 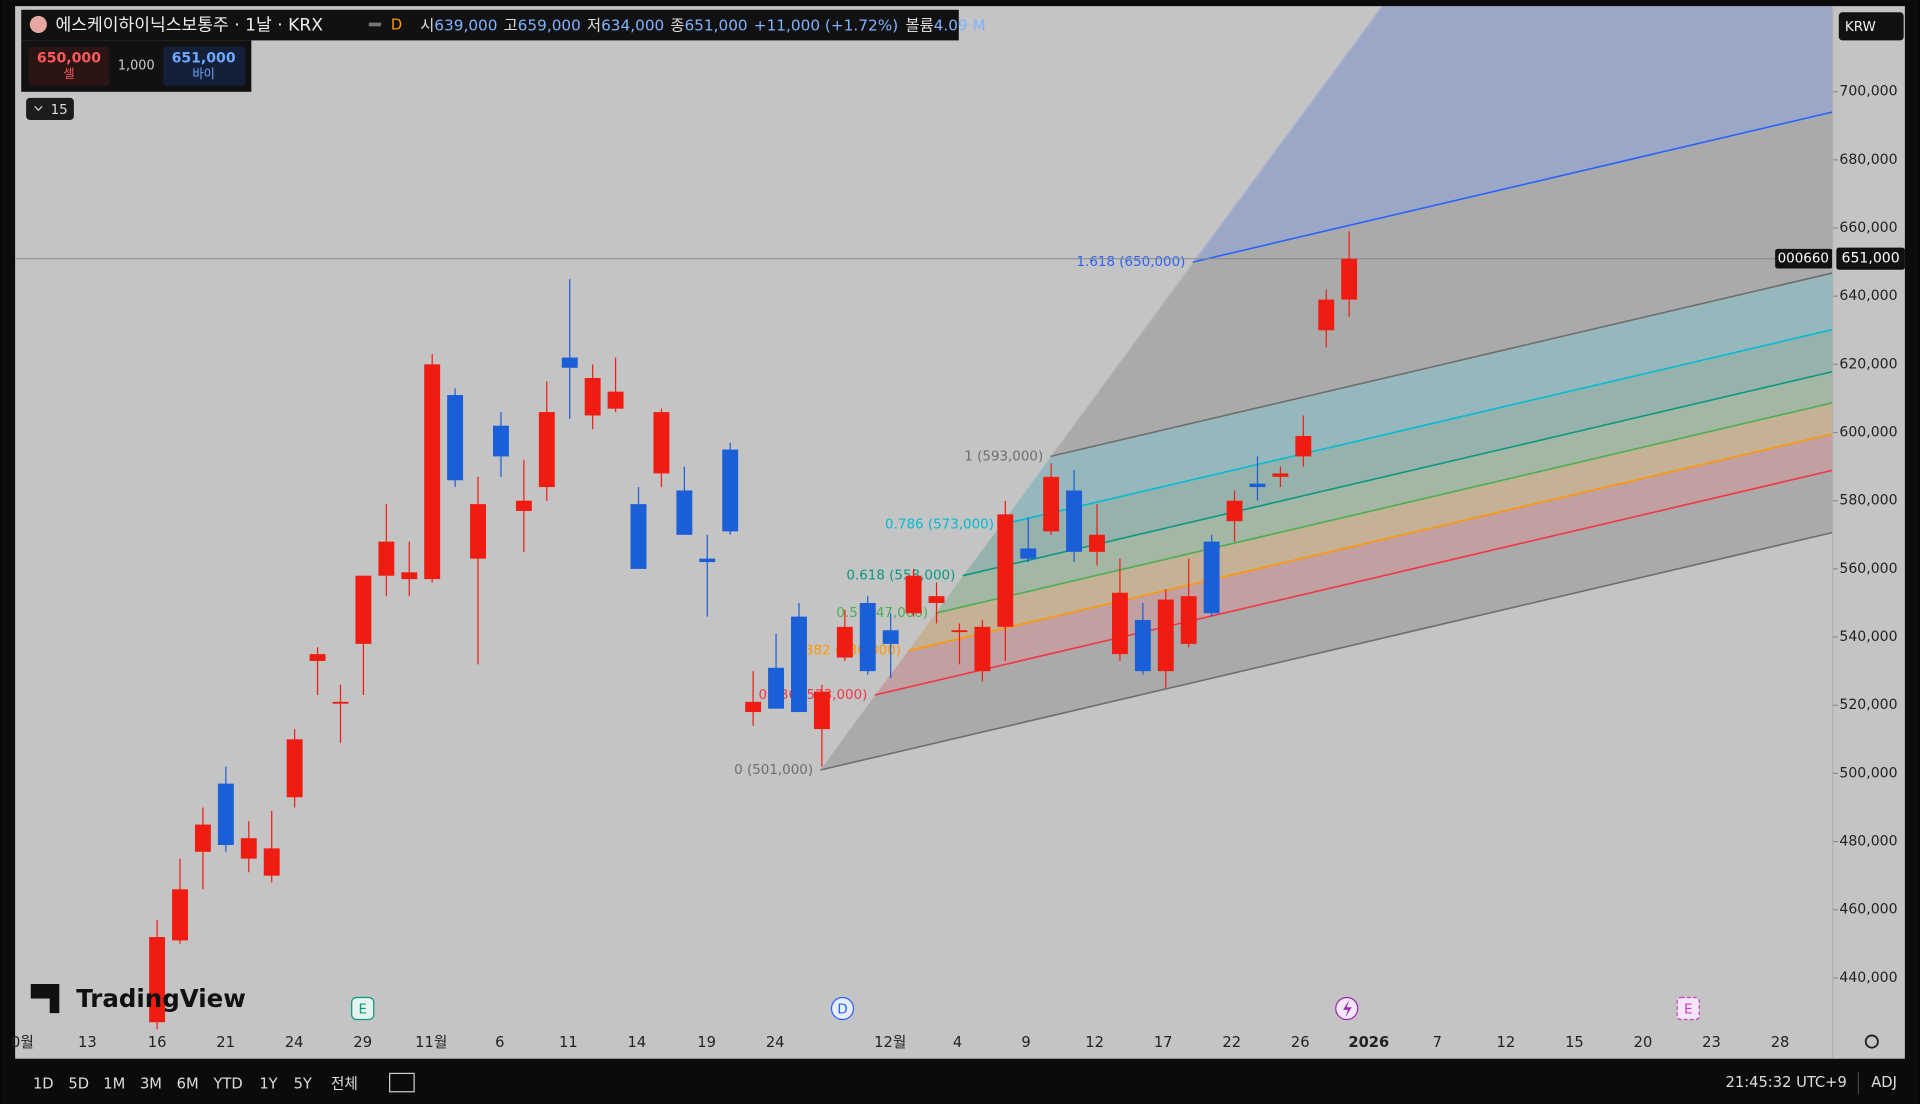 I want to click on range-button: YTD, so click(x=227, y=1083).